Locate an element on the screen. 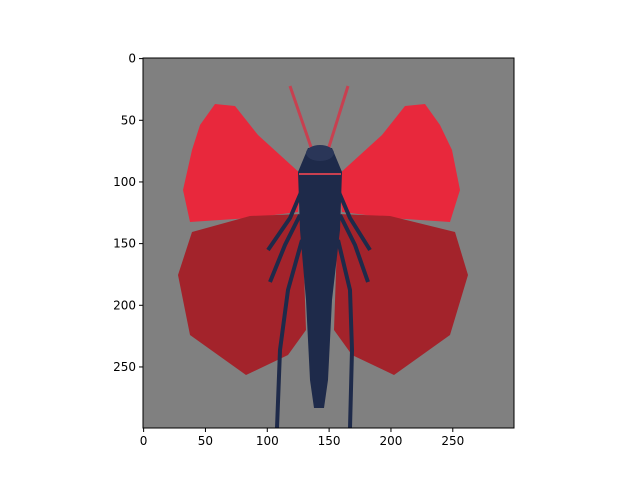 This screenshot has height=480, width=640. y-tick-label: 250 is located at coordinates (124, 367).